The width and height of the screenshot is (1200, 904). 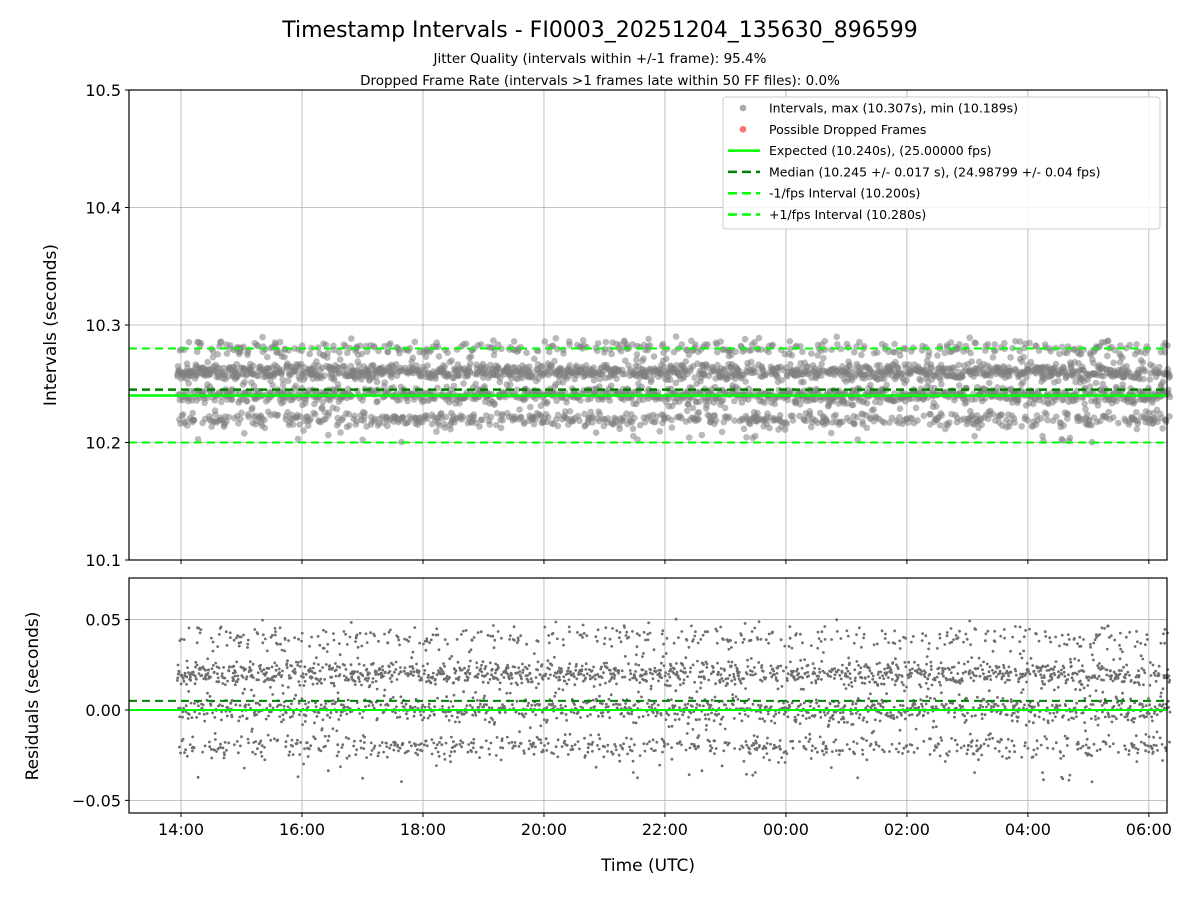 What do you see at coordinates (847, 214) in the screenshot?
I see `legend-label: +1/fps Interval (10.280s)` at bounding box center [847, 214].